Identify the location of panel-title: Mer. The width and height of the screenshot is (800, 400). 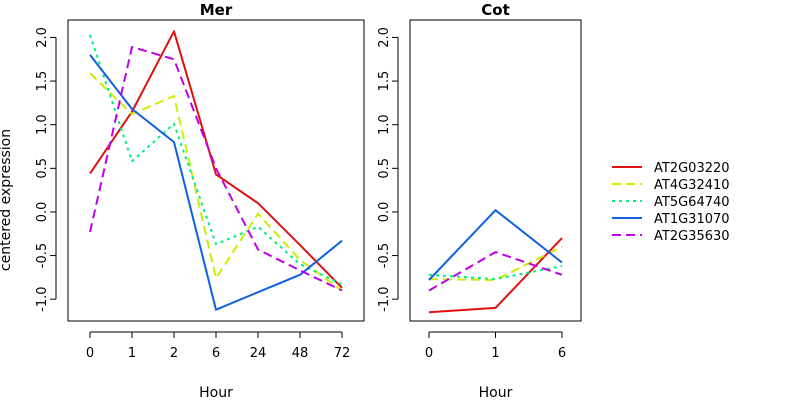
(216, 10).